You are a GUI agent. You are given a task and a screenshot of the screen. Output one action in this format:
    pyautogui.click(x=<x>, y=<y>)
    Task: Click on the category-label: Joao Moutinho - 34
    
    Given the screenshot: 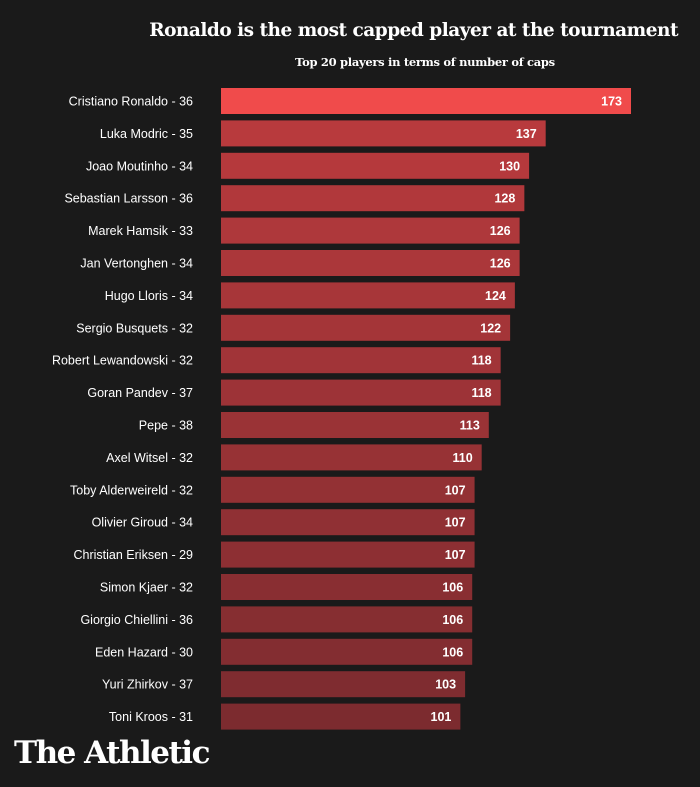 What is the action you would take?
    pyautogui.click(x=139, y=166)
    